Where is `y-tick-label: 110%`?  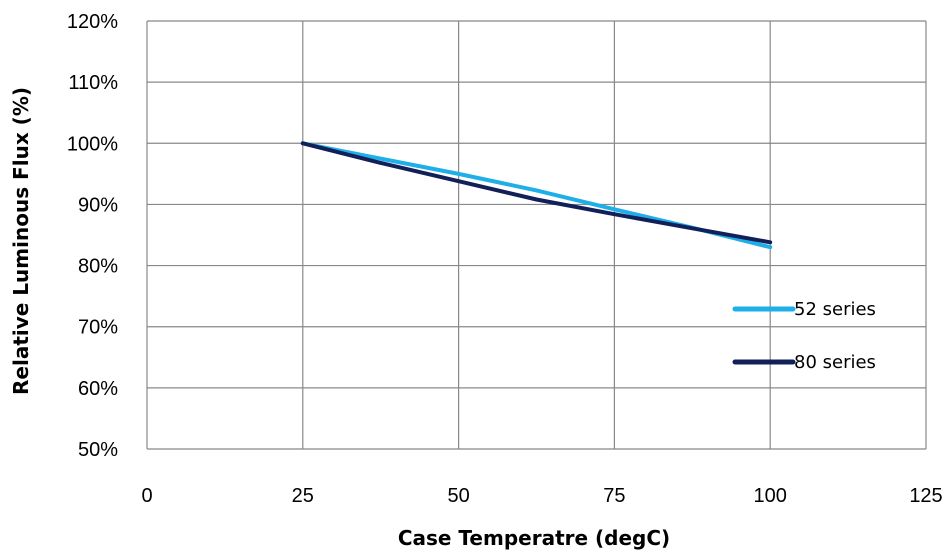
y-tick-label: 110% is located at coordinates (93, 83).